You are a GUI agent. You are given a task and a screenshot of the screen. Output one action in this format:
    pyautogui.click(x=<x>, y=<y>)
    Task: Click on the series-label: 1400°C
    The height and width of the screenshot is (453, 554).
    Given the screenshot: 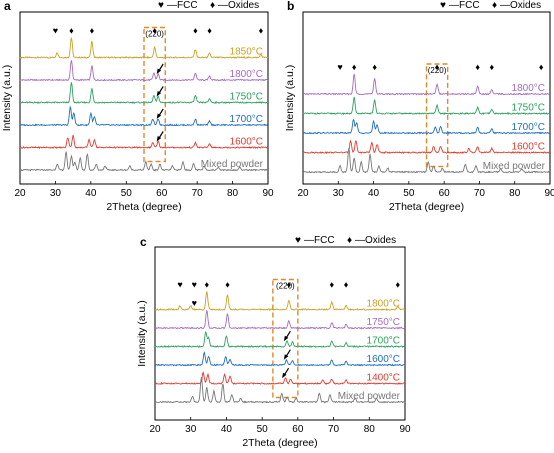 What is the action you would take?
    pyautogui.click(x=383, y=378)
    